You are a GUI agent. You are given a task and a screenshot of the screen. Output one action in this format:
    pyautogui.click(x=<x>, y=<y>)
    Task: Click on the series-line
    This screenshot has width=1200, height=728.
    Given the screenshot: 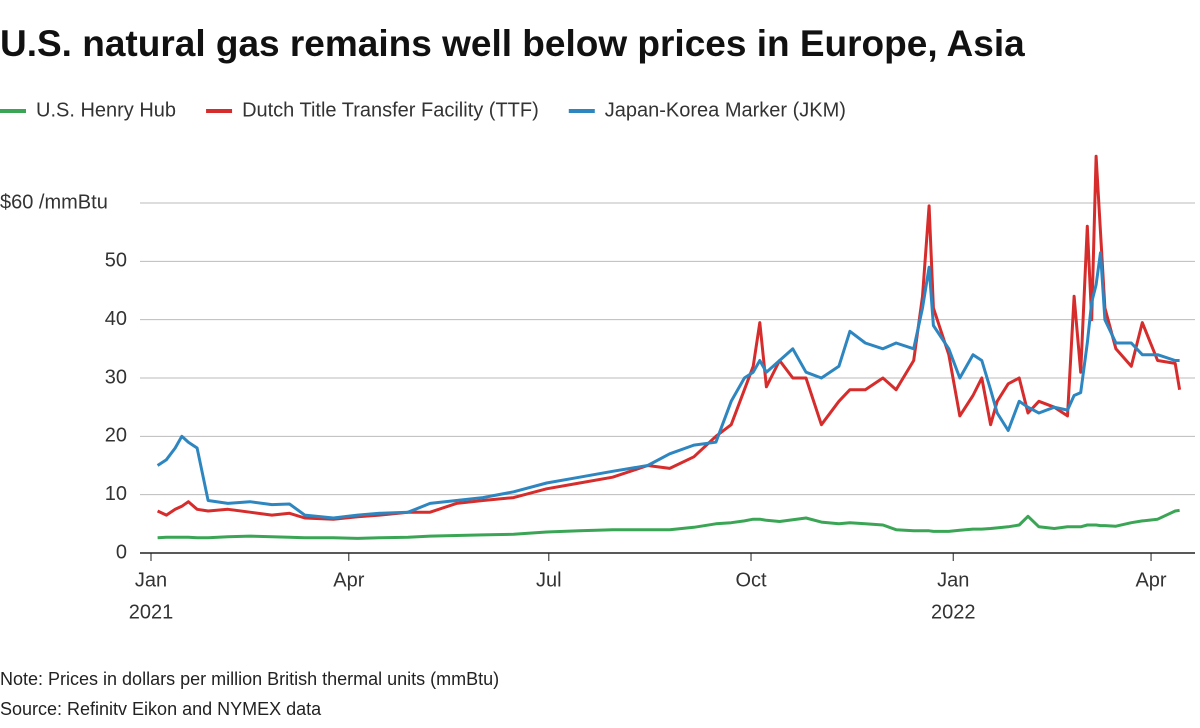 What is the action you would take?
    pyautogui.click(x=668, y=524)
    